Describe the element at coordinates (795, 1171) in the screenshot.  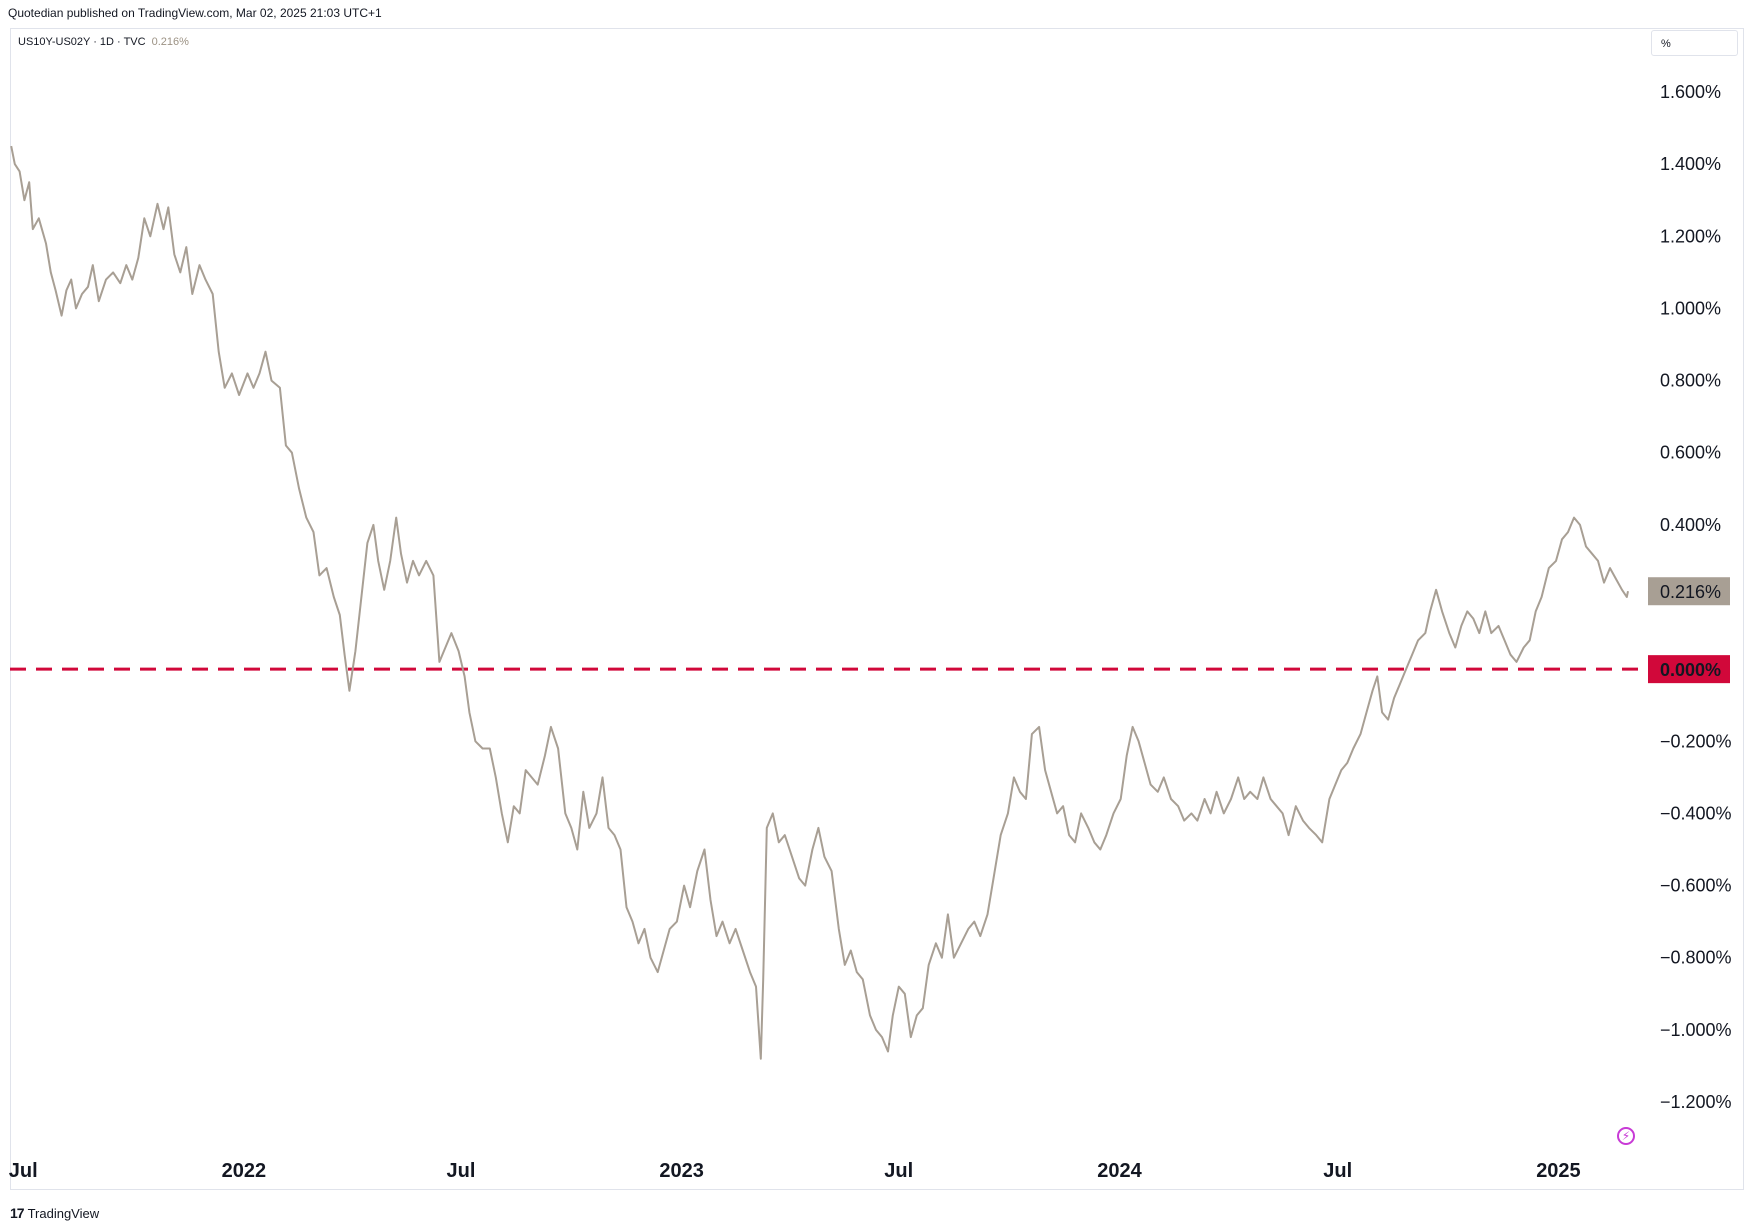
I see `x-axis: Jul 2022 Jul 2023 Jul 2024 Jul 2025` at that location.